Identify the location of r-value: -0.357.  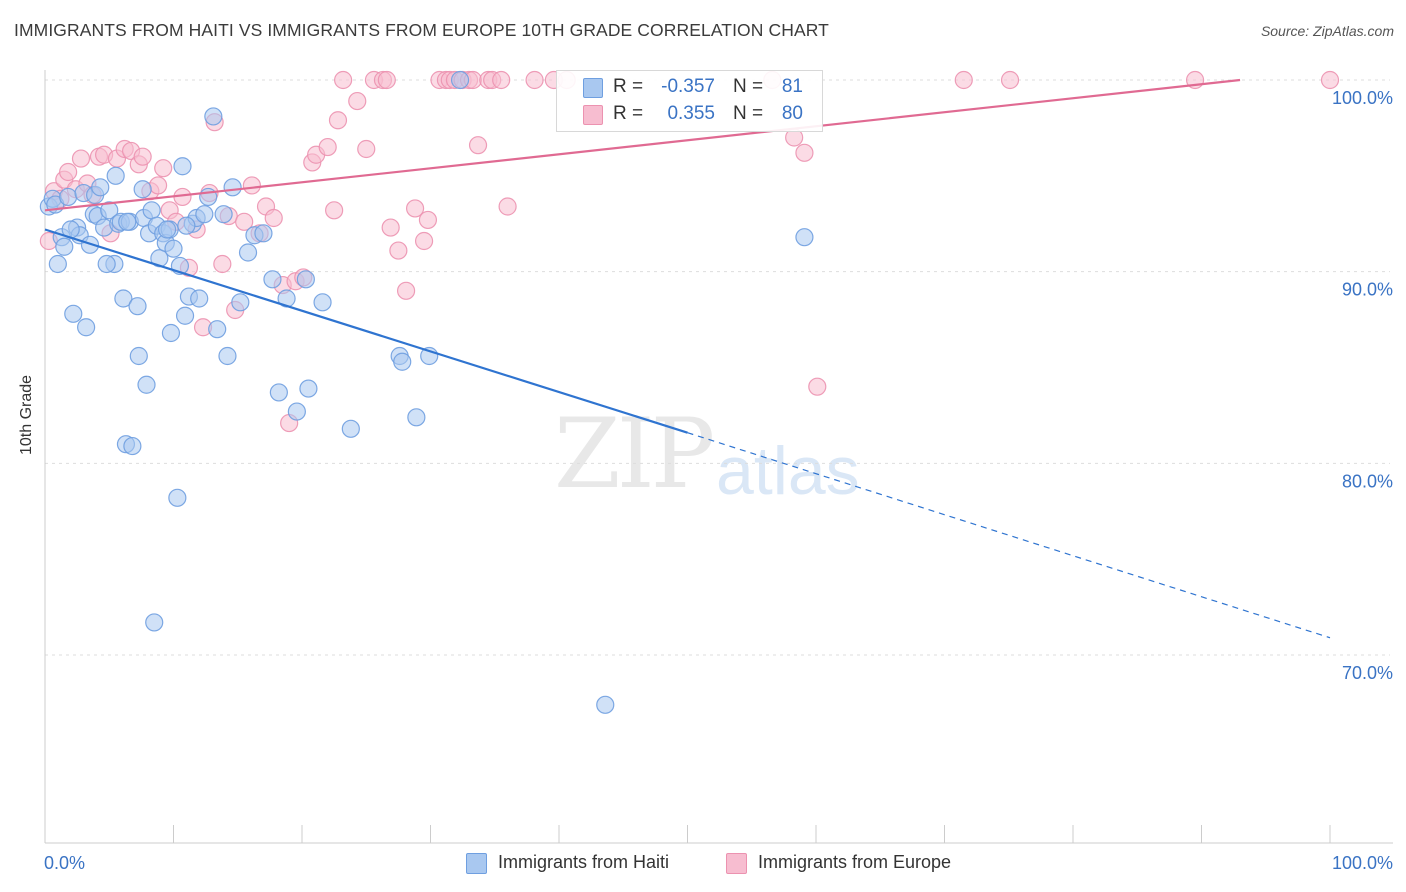
(688, 86).